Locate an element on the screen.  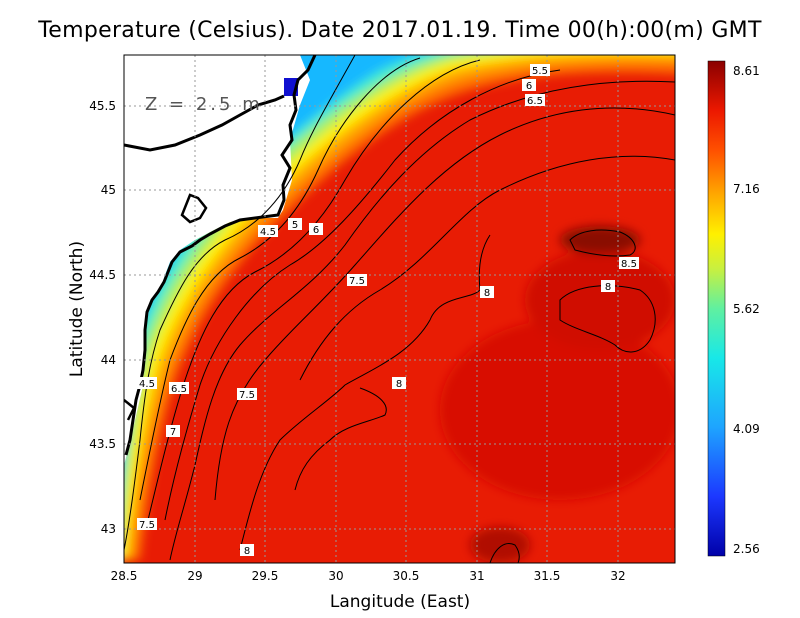
x-tick-labels: 28.5 29 29.5 30 30.5 31 31.5 32 is located at coordinates (368, 576).